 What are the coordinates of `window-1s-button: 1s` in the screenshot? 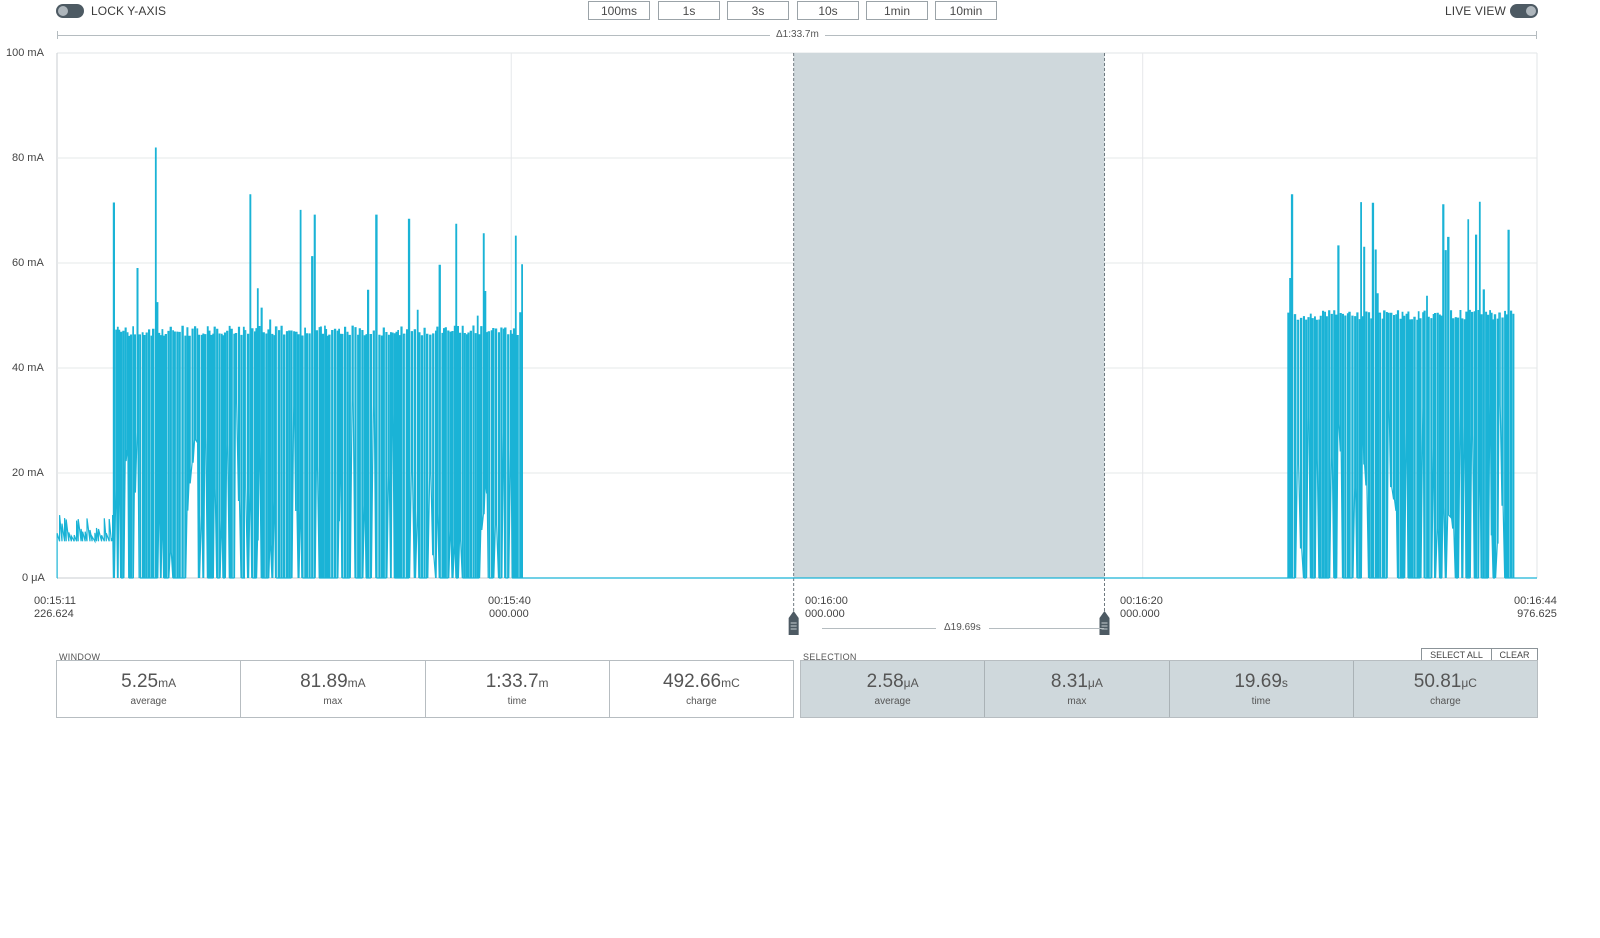 It's located at (689, 10).